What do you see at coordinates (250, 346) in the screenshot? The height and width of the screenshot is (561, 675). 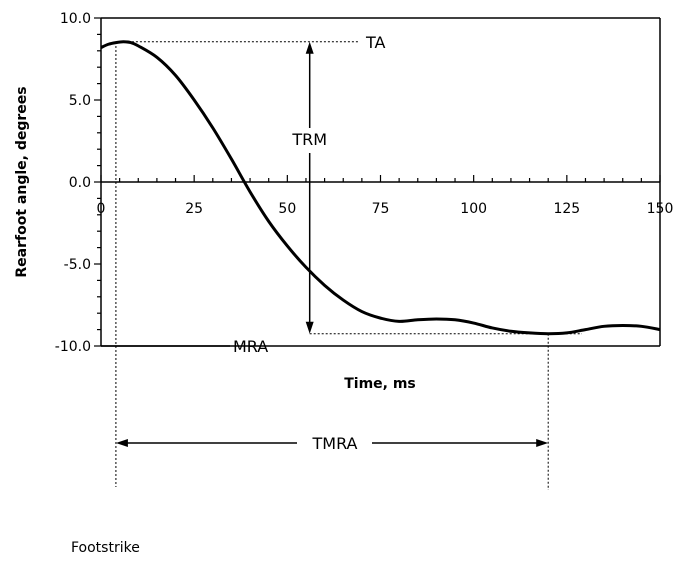 I see `mra-label: MRA` at bounding box center [250, 346].